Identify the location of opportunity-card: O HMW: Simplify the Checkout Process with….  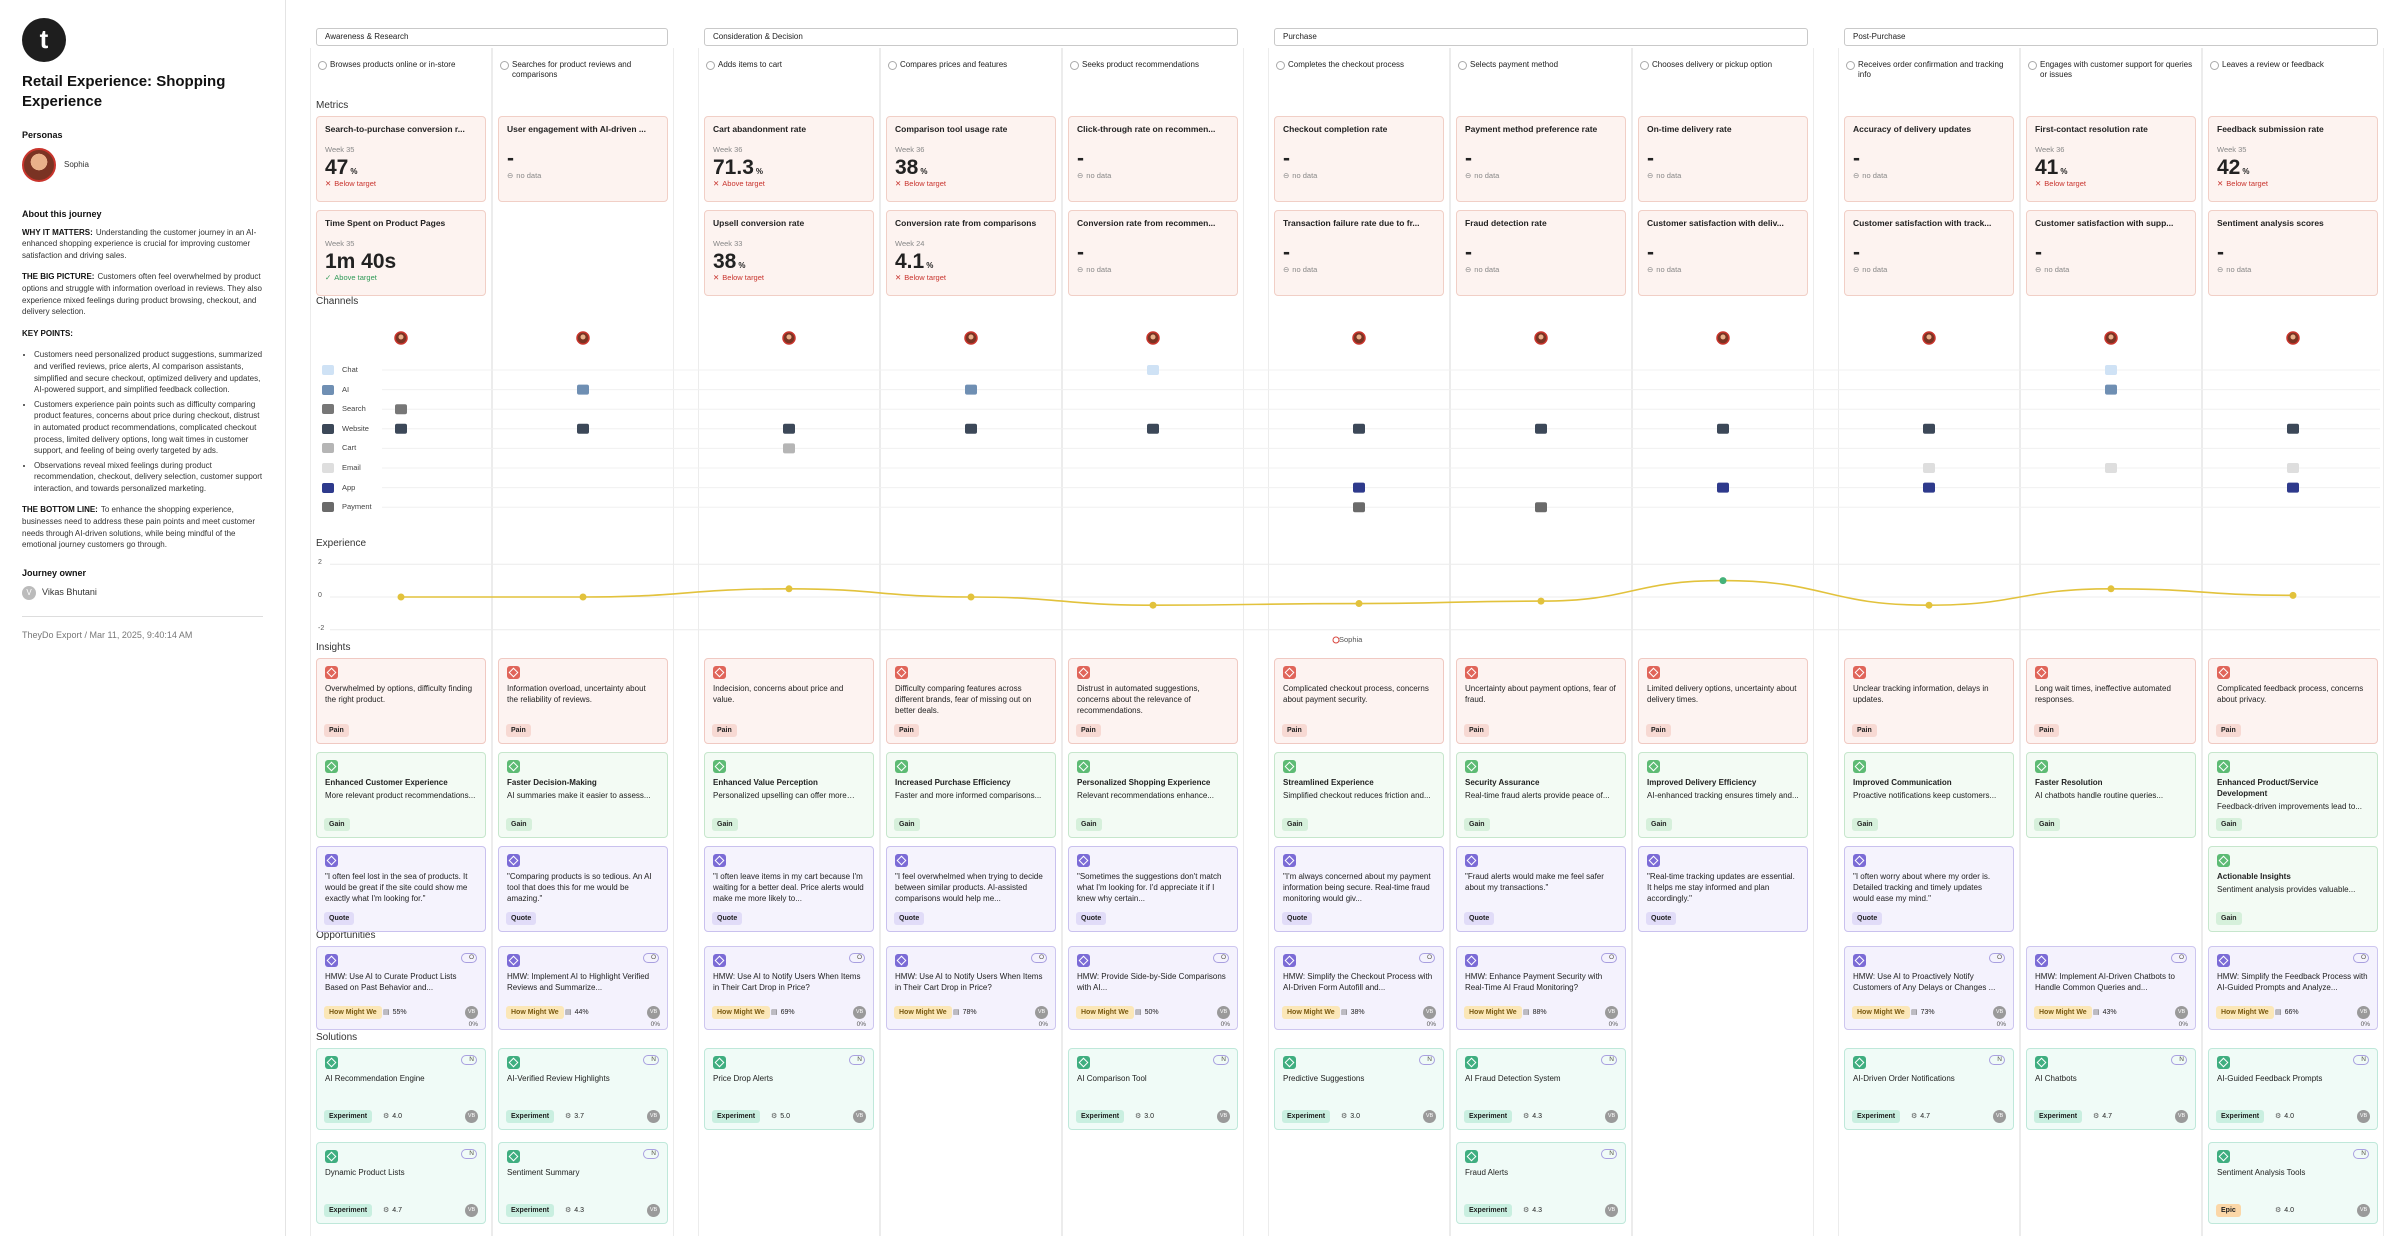
(1359, 988).